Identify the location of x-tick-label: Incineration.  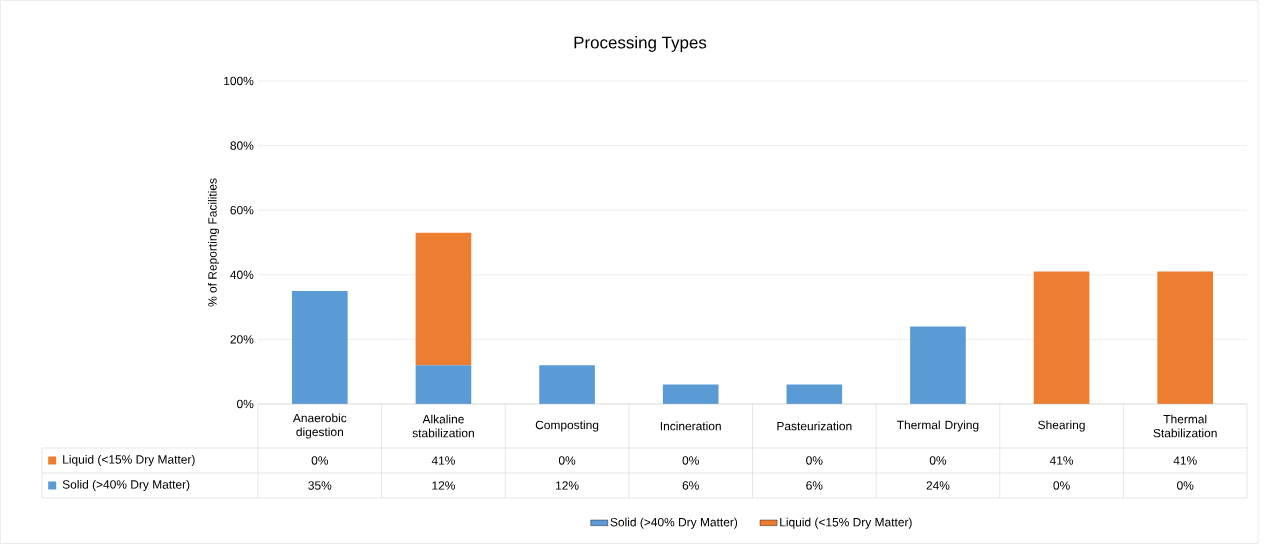
(690, 426).